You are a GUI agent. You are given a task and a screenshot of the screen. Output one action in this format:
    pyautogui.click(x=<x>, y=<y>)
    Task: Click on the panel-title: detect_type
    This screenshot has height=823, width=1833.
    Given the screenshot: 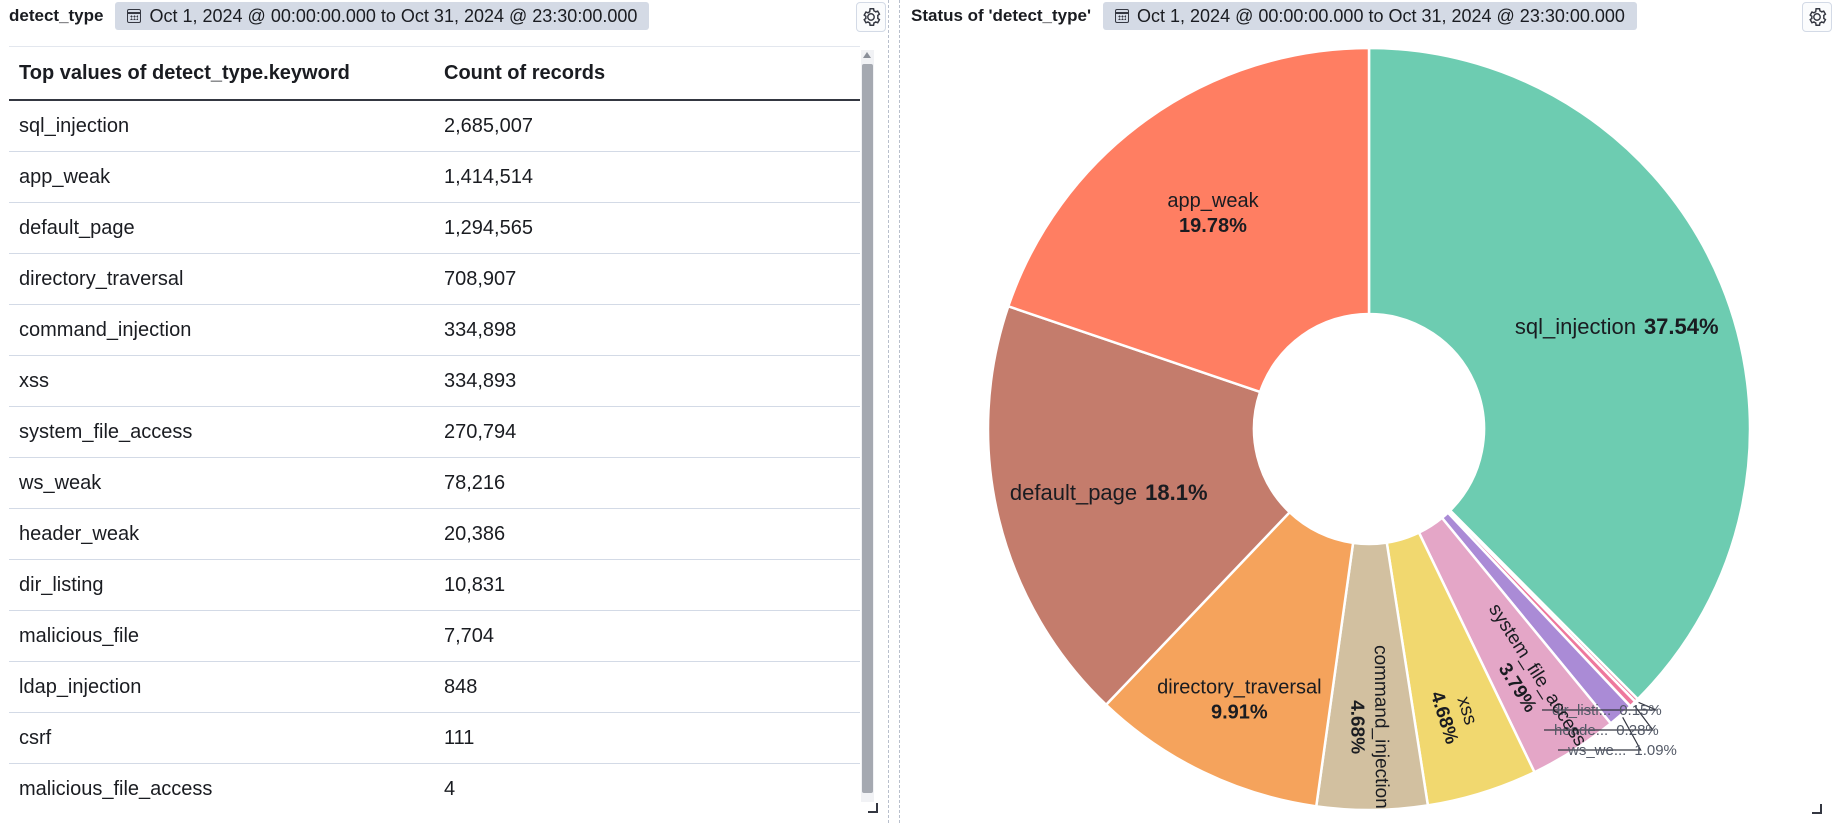 What is the action you would take?
    pyautogui.click(x=56, y=15)
    